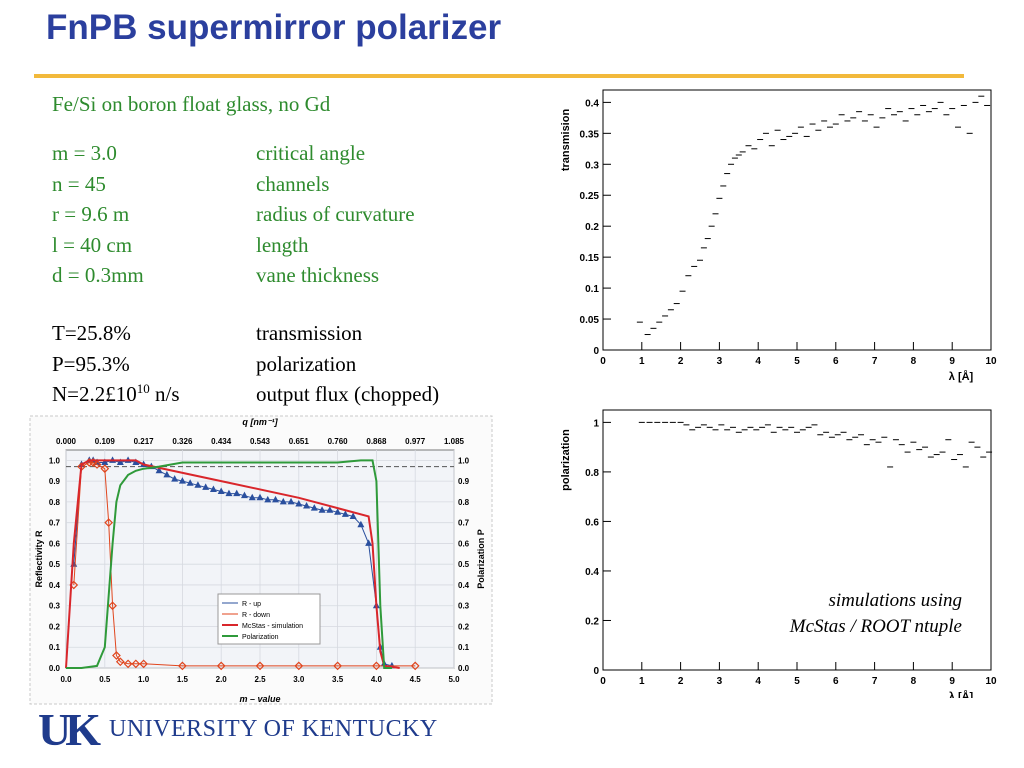  What do you see at coordinates (233, 184) in the screenshot?
I see `param-row: n = 45 channels` at bounding box center [233, 184].